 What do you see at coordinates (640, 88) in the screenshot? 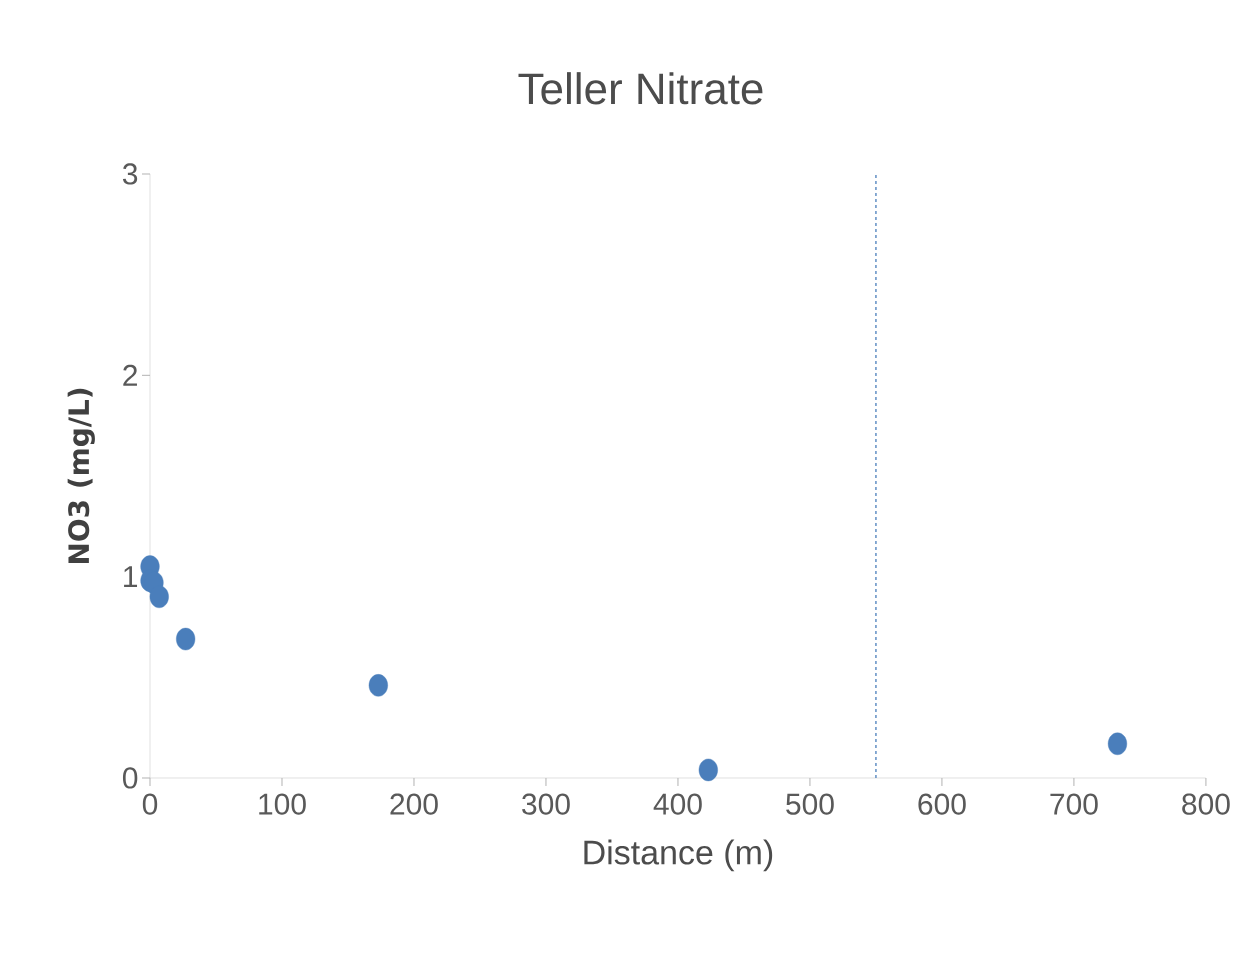
I see `chart-title: Teller Nitrate` at bounding box center [640, 88].